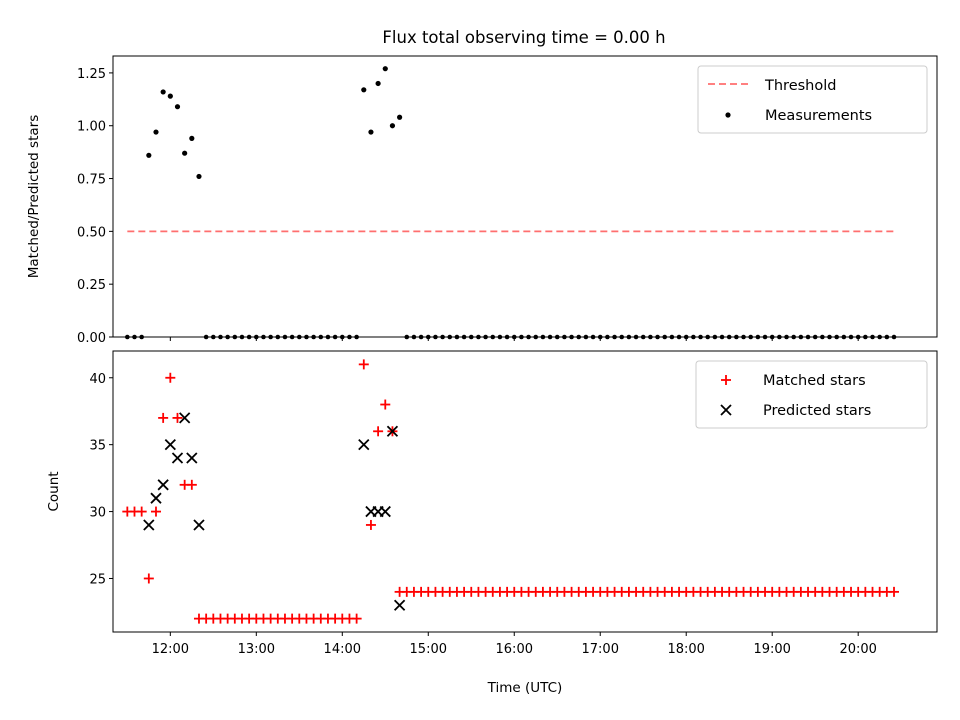 Image resolution: width=960 pixels, height=720 pixels. I want to click on x-tick-label: 13:00, so click(256, 649).